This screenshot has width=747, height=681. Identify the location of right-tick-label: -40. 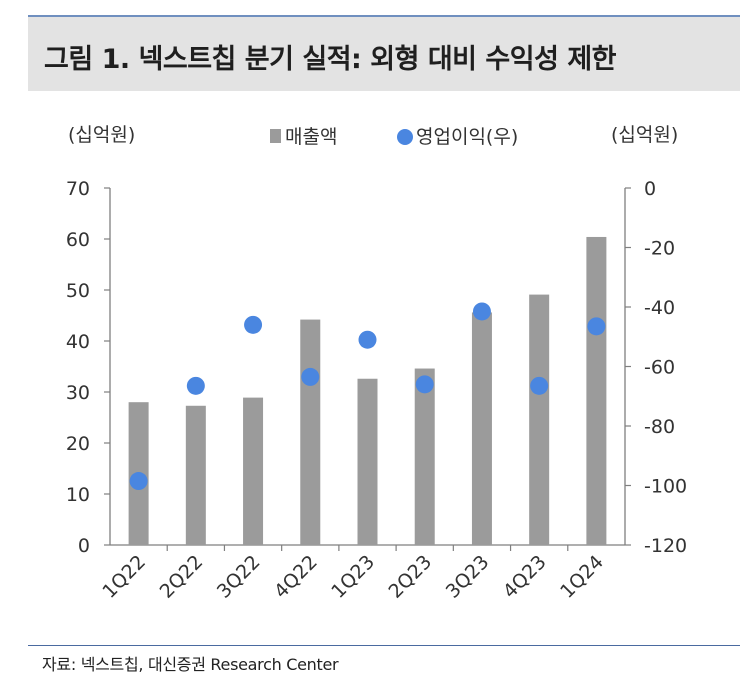
(659, 308).